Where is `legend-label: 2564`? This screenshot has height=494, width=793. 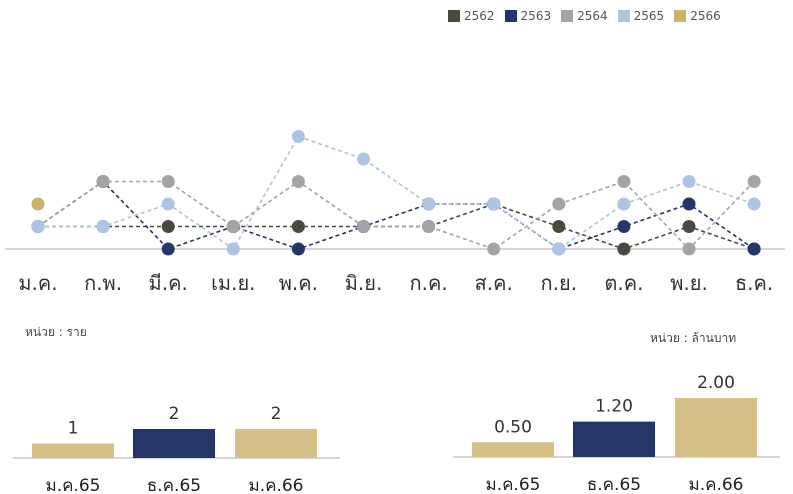 legend-label: 2564 is located at coordinates (592, 16).